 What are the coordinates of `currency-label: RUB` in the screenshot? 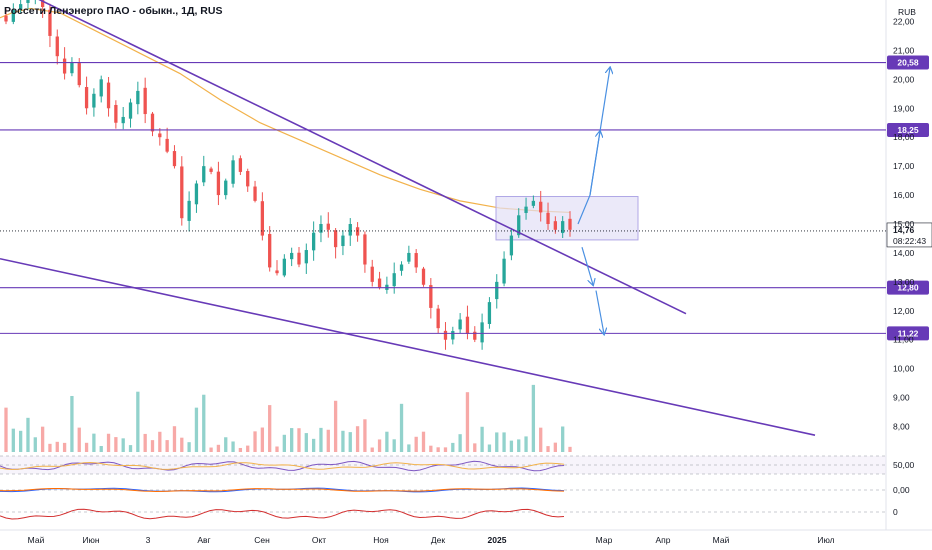 It's located at (907, 12).